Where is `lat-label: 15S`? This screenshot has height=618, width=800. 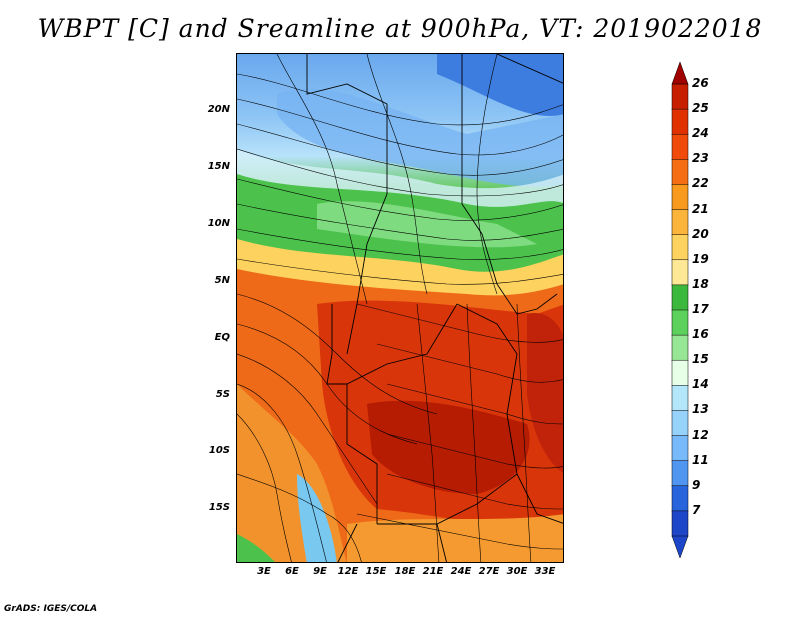 lat-label: 15S is located at coordinates (219, 507).